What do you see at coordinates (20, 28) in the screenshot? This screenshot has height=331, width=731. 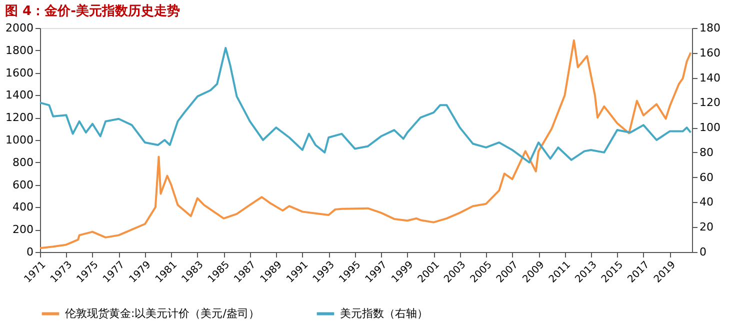 I see `y-tick-label: 2000` at bounding box center [20, 28].